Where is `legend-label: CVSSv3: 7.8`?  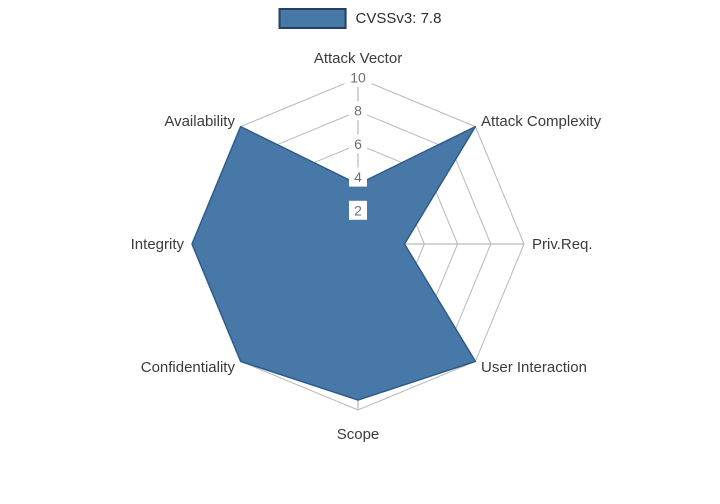
legend-label: CVSSv3: 7.8 is located at coordinates (398, 18).